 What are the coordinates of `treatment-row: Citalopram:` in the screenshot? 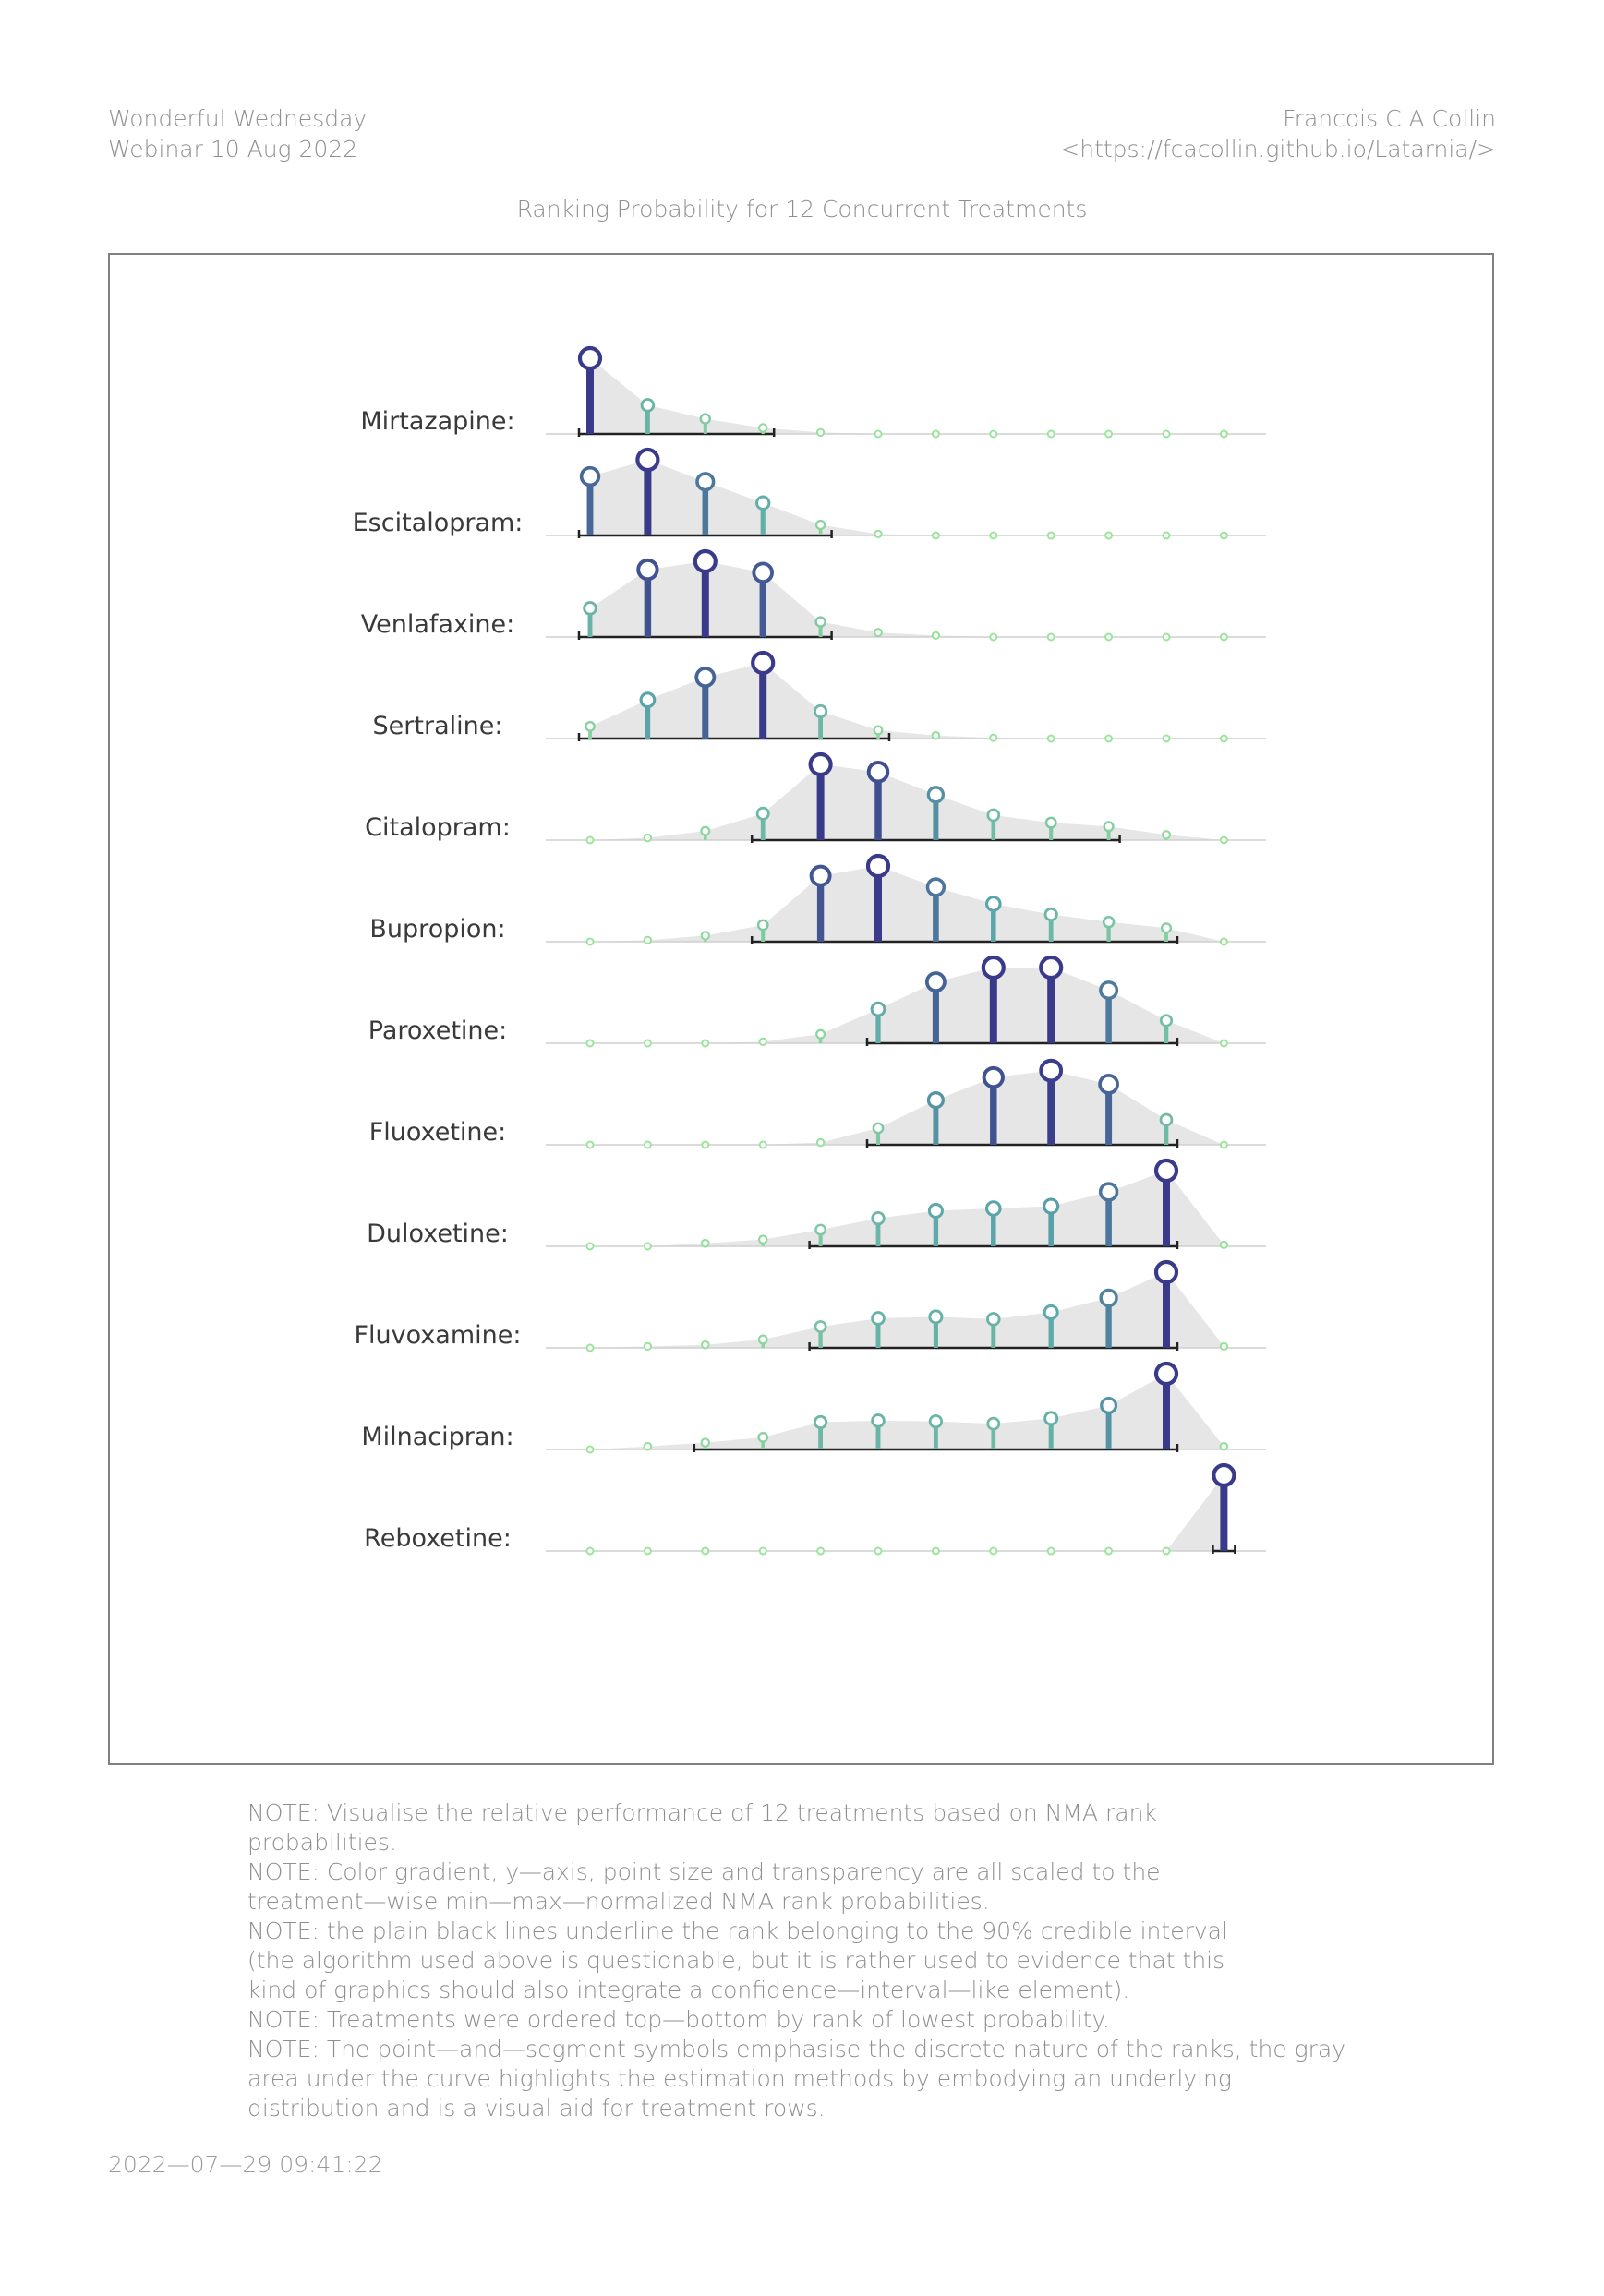 It's located at (815, 798).